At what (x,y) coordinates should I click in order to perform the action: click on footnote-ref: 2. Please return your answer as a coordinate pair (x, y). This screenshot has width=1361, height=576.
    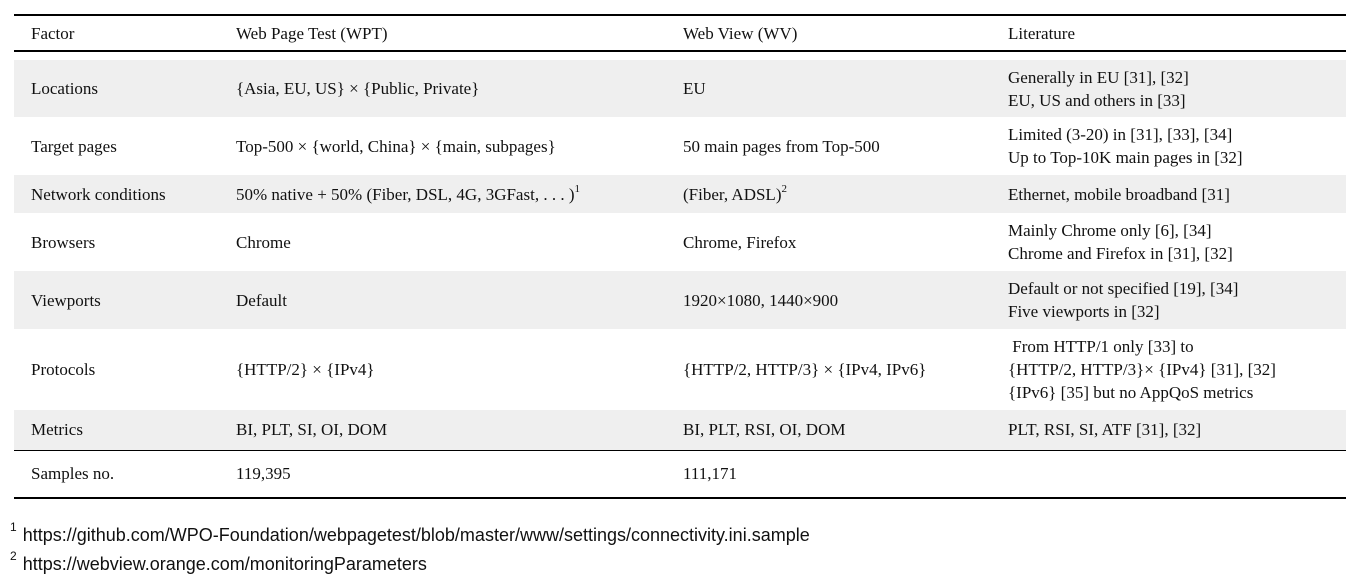
    Looking at the image, I should click on (784, 188).